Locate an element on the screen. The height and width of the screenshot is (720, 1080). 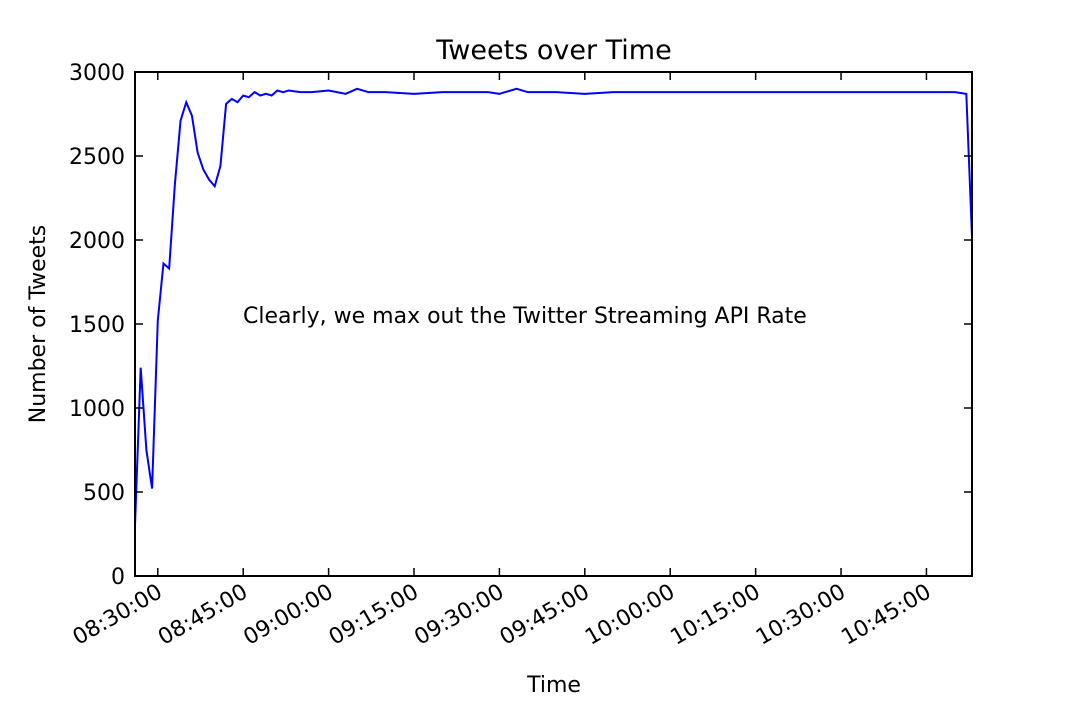
chart-title: Tweets over Time is located at coordinates (553, 50).